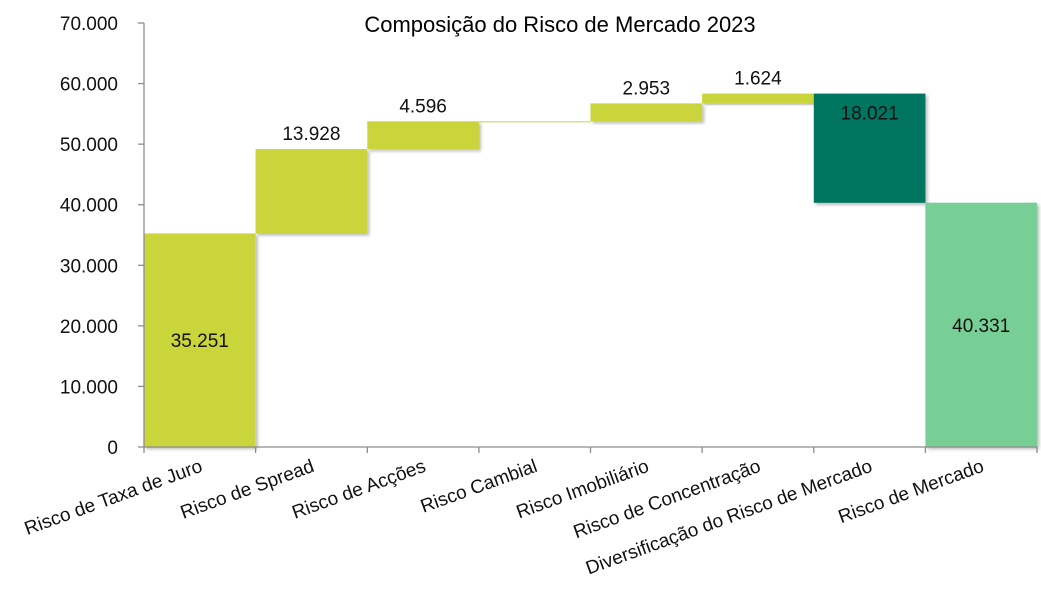 Image resolution: width=1041 pixels, height=597 pixels. I want to click on y-tick-label-5: 50.000, so click(89, 145).